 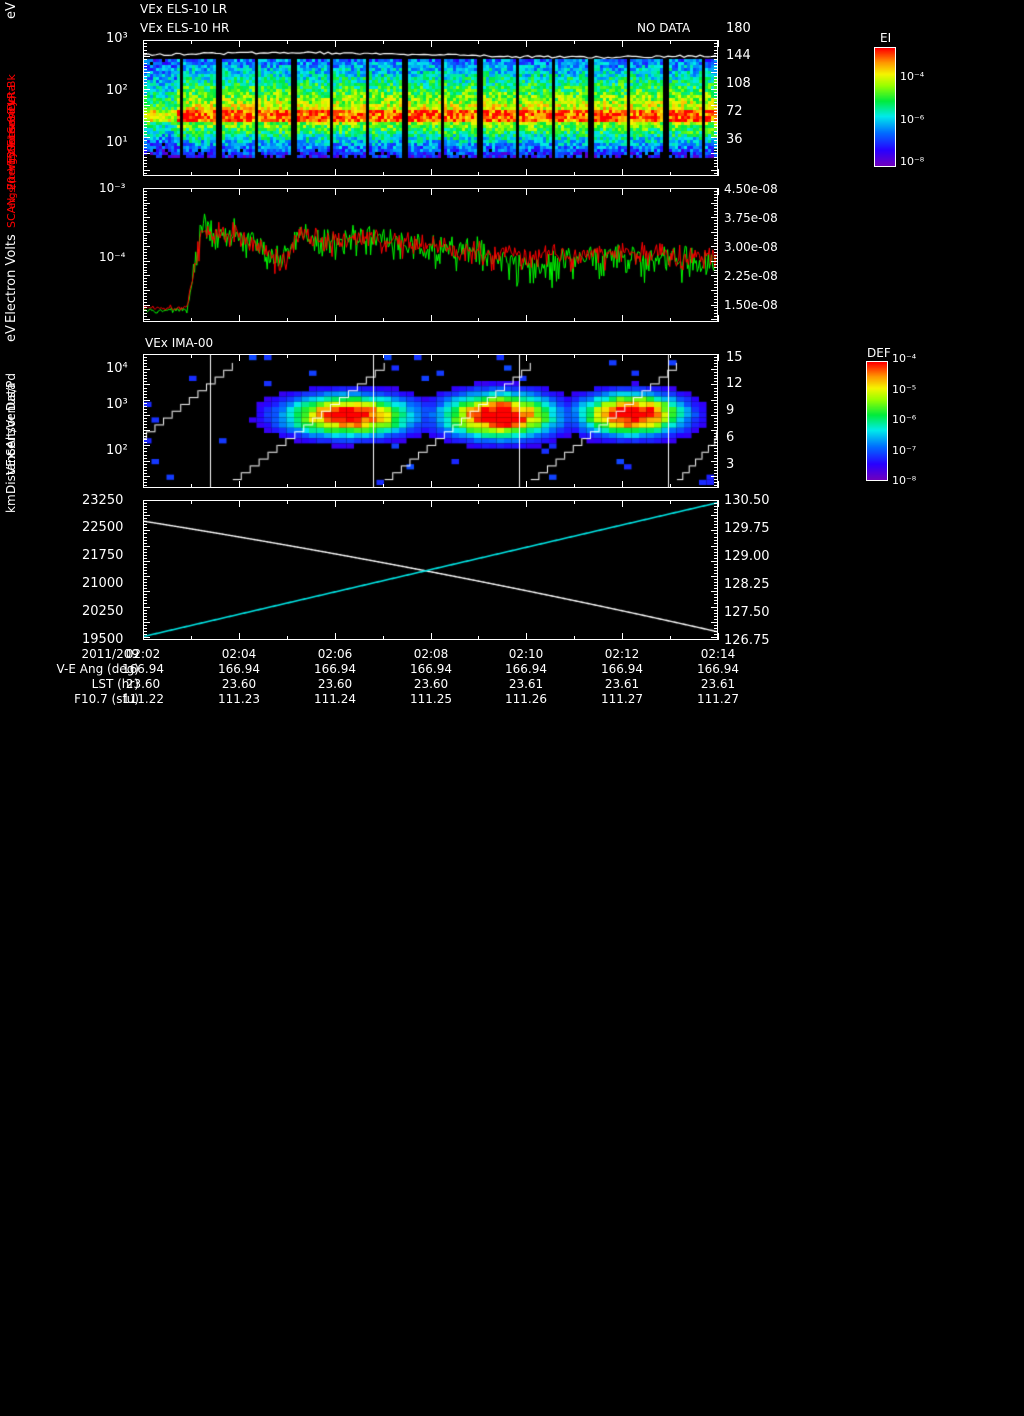 What do you see at coordinates (751, 247) in the screenshot?
I see `panel2-rtick-2: 3.00e-08` at bounding box center [751, 247].